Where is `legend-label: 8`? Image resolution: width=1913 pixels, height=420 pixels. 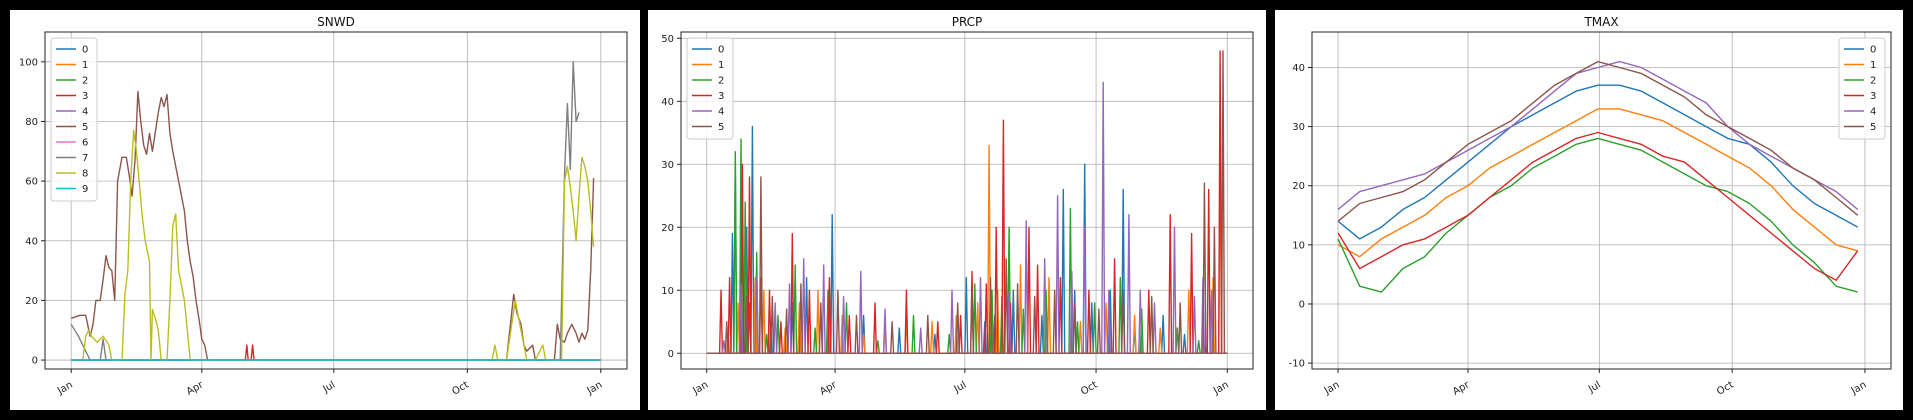
legend-label: 8 is located at coordinates (85, 174).